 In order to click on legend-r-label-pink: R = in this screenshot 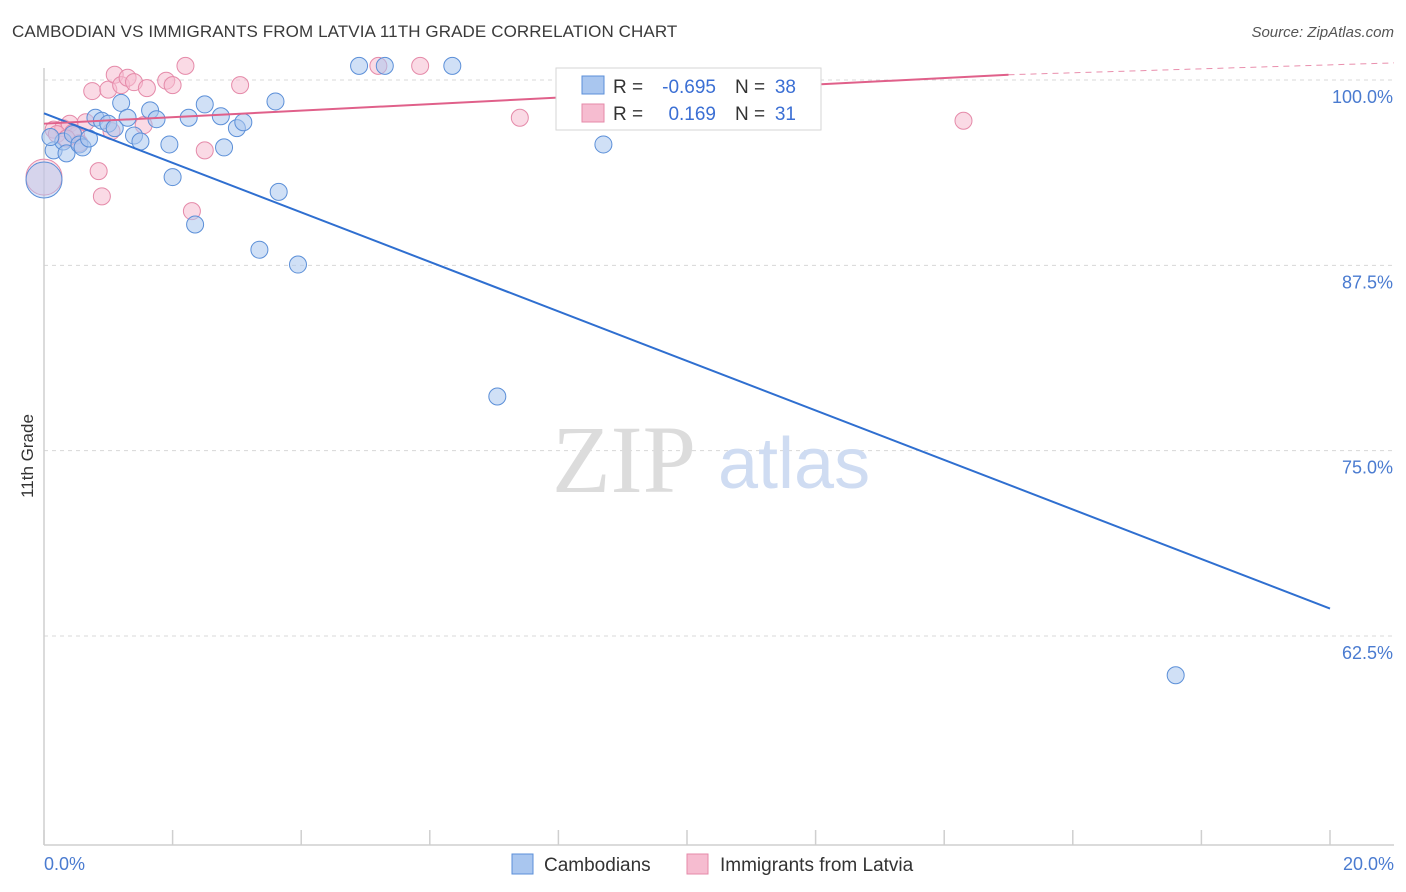, I will do `click(628, 114)`.